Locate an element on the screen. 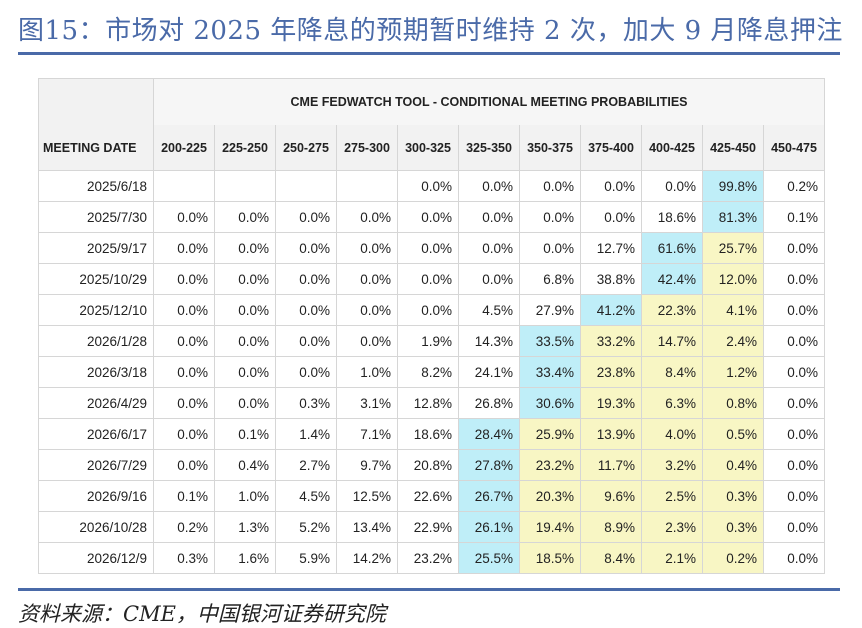 The height and width of the screenshot is (628, 862). probability-cell: 7.1% is located at coordinates (367, 434).